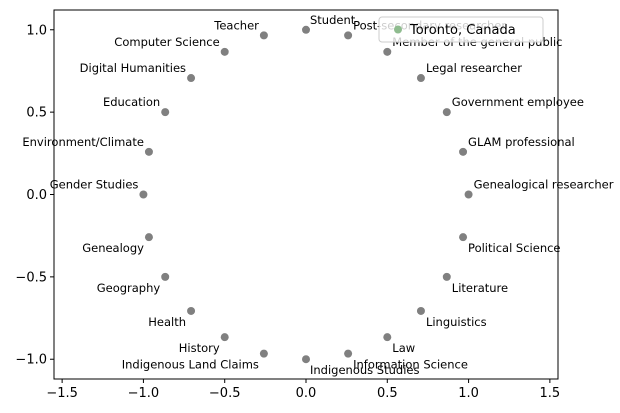 This screenshot has height=413, width=620. I want to click on point-label: History, so click(199, 348).